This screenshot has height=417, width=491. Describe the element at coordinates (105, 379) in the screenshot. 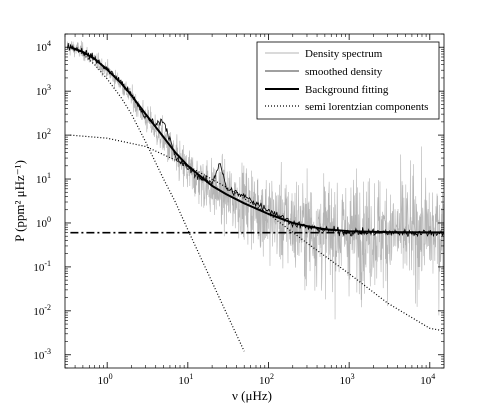

I see `x-tick-label: 10⁰` at that location.